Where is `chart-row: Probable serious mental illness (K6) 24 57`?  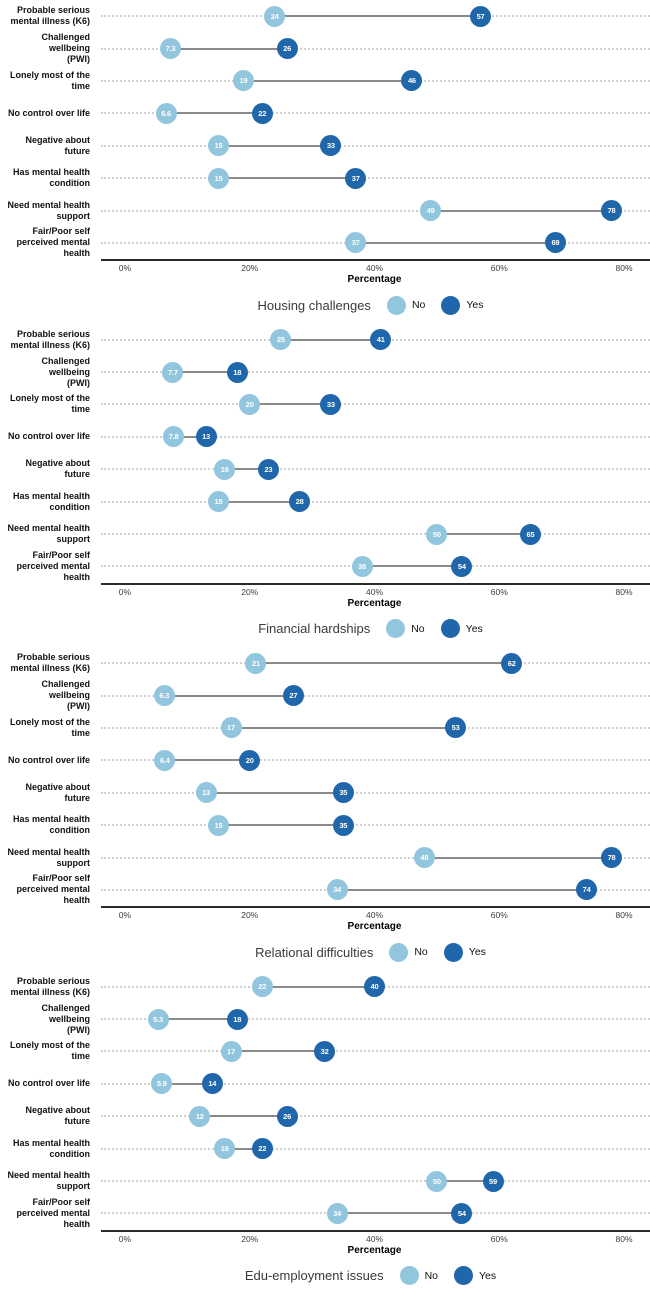 chart-row: Probable serious mental illness (K6) 24 57 is located at coordinates (325, 16).